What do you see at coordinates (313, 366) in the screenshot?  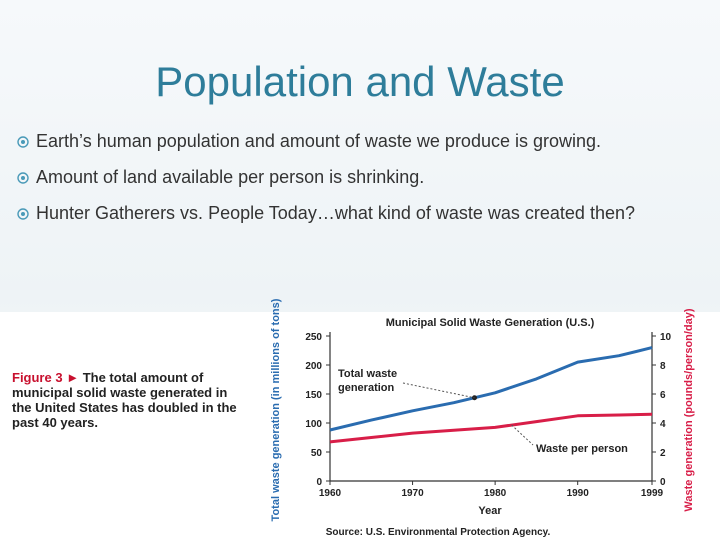 I see `y-left-tick-label: 200` at bounding box center [313, 366].